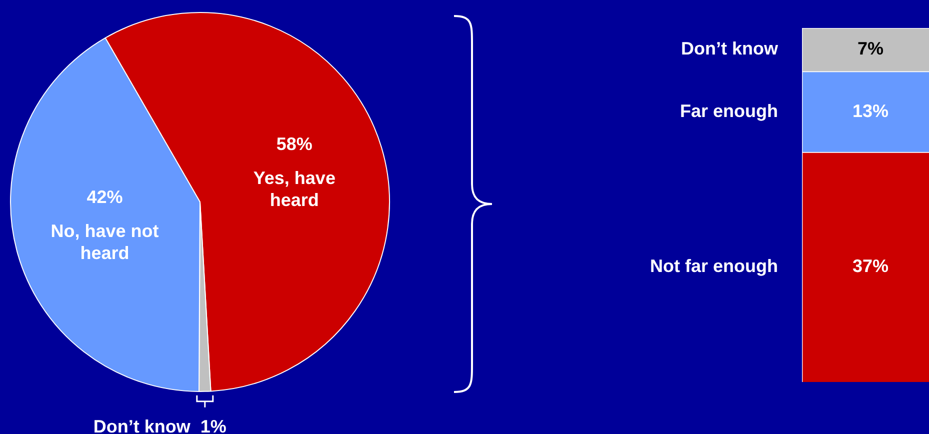  I want to click on data-label: 58%, so click(294, 144).